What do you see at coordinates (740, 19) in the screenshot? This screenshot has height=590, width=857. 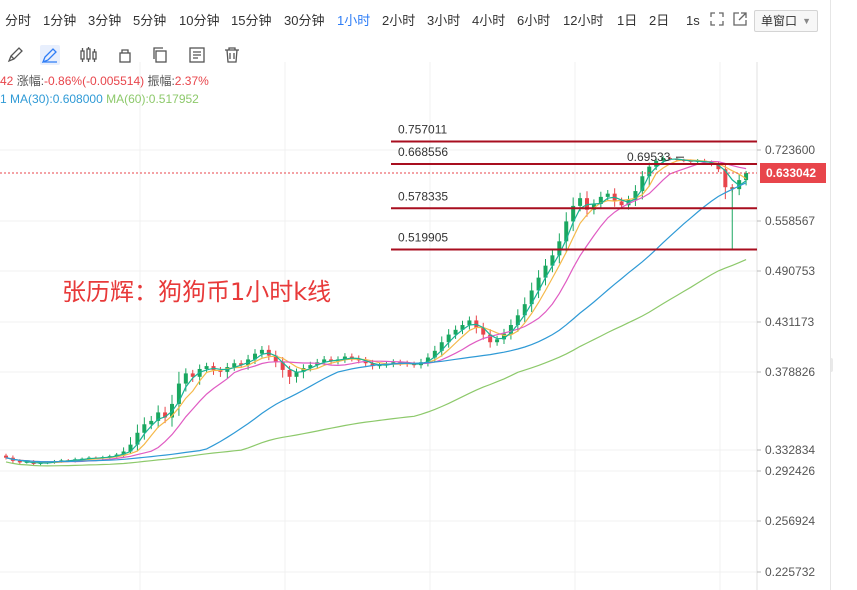 I see `popout-icon` at bounding box center [740, 19].